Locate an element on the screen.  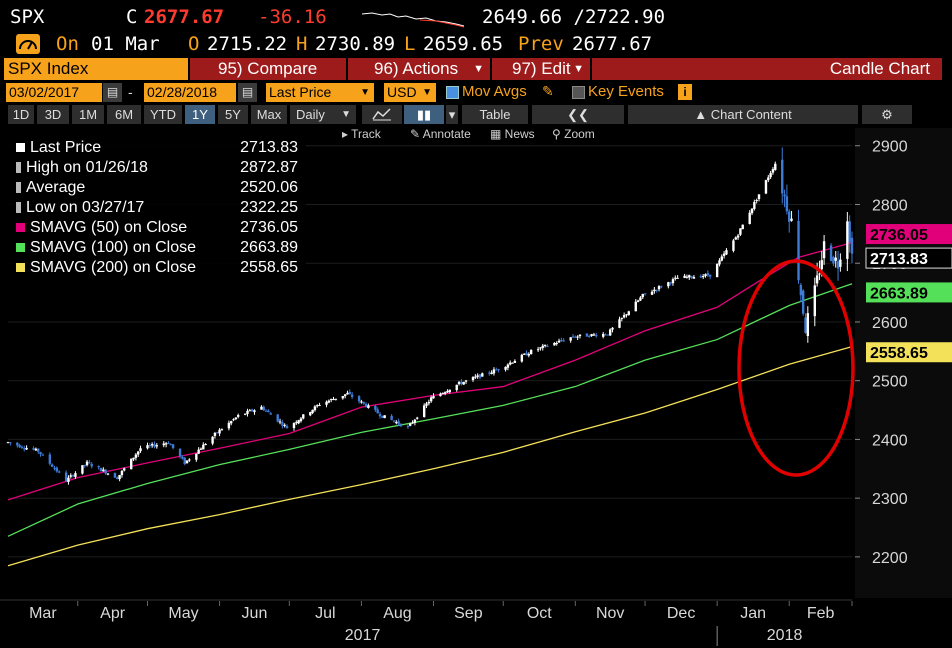
chevron-down-icon: ▼ is located at coordinates (478, 69).